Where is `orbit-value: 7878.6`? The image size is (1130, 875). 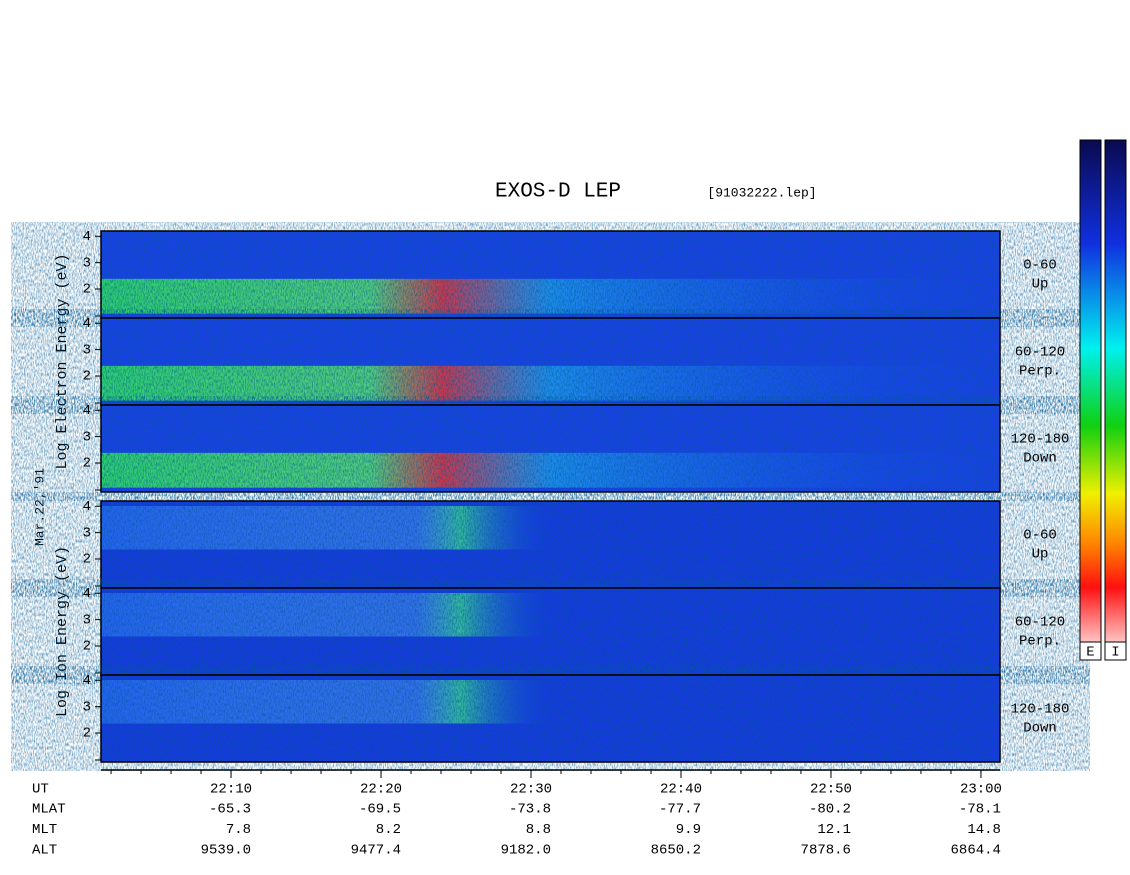 orbit-value: 7878.6 is located at coordinates (826, 851).